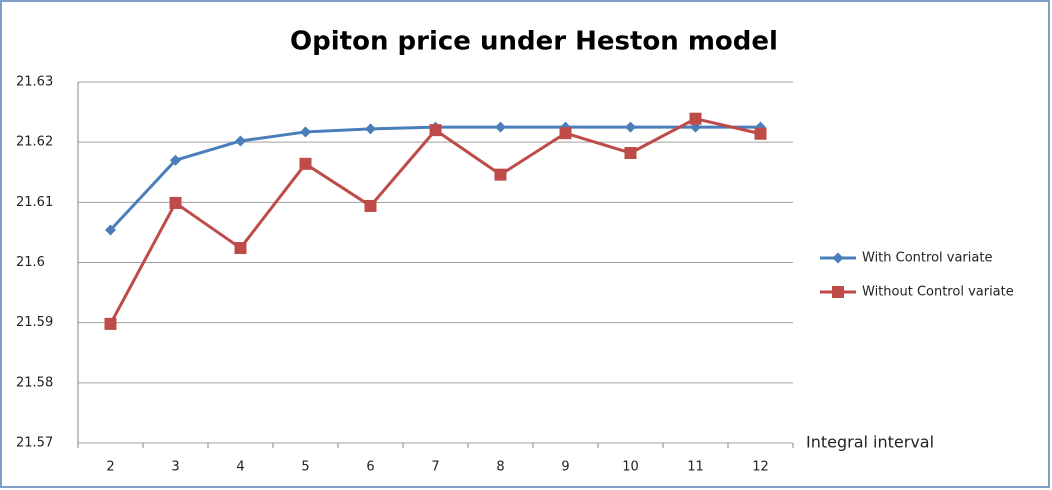  Describe the element at coordinates (34, 202) in the screenshot. I see `y-tick-label: 21.61` at that location.